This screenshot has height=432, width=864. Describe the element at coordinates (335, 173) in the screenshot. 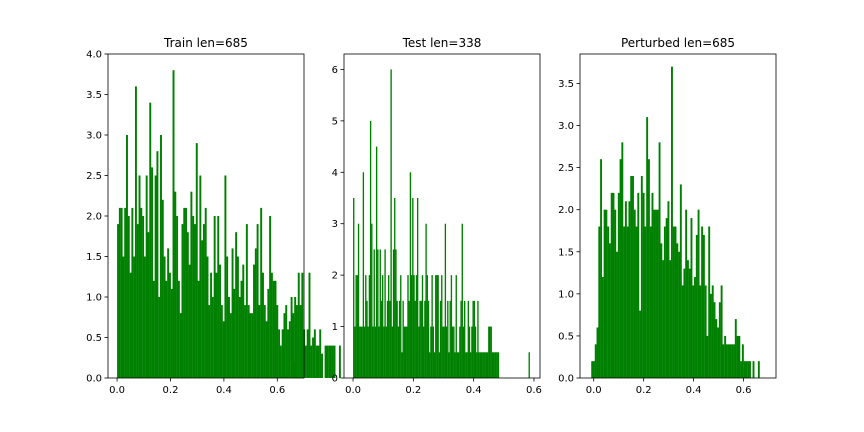

I see `y-tick-label: 4` at that location.